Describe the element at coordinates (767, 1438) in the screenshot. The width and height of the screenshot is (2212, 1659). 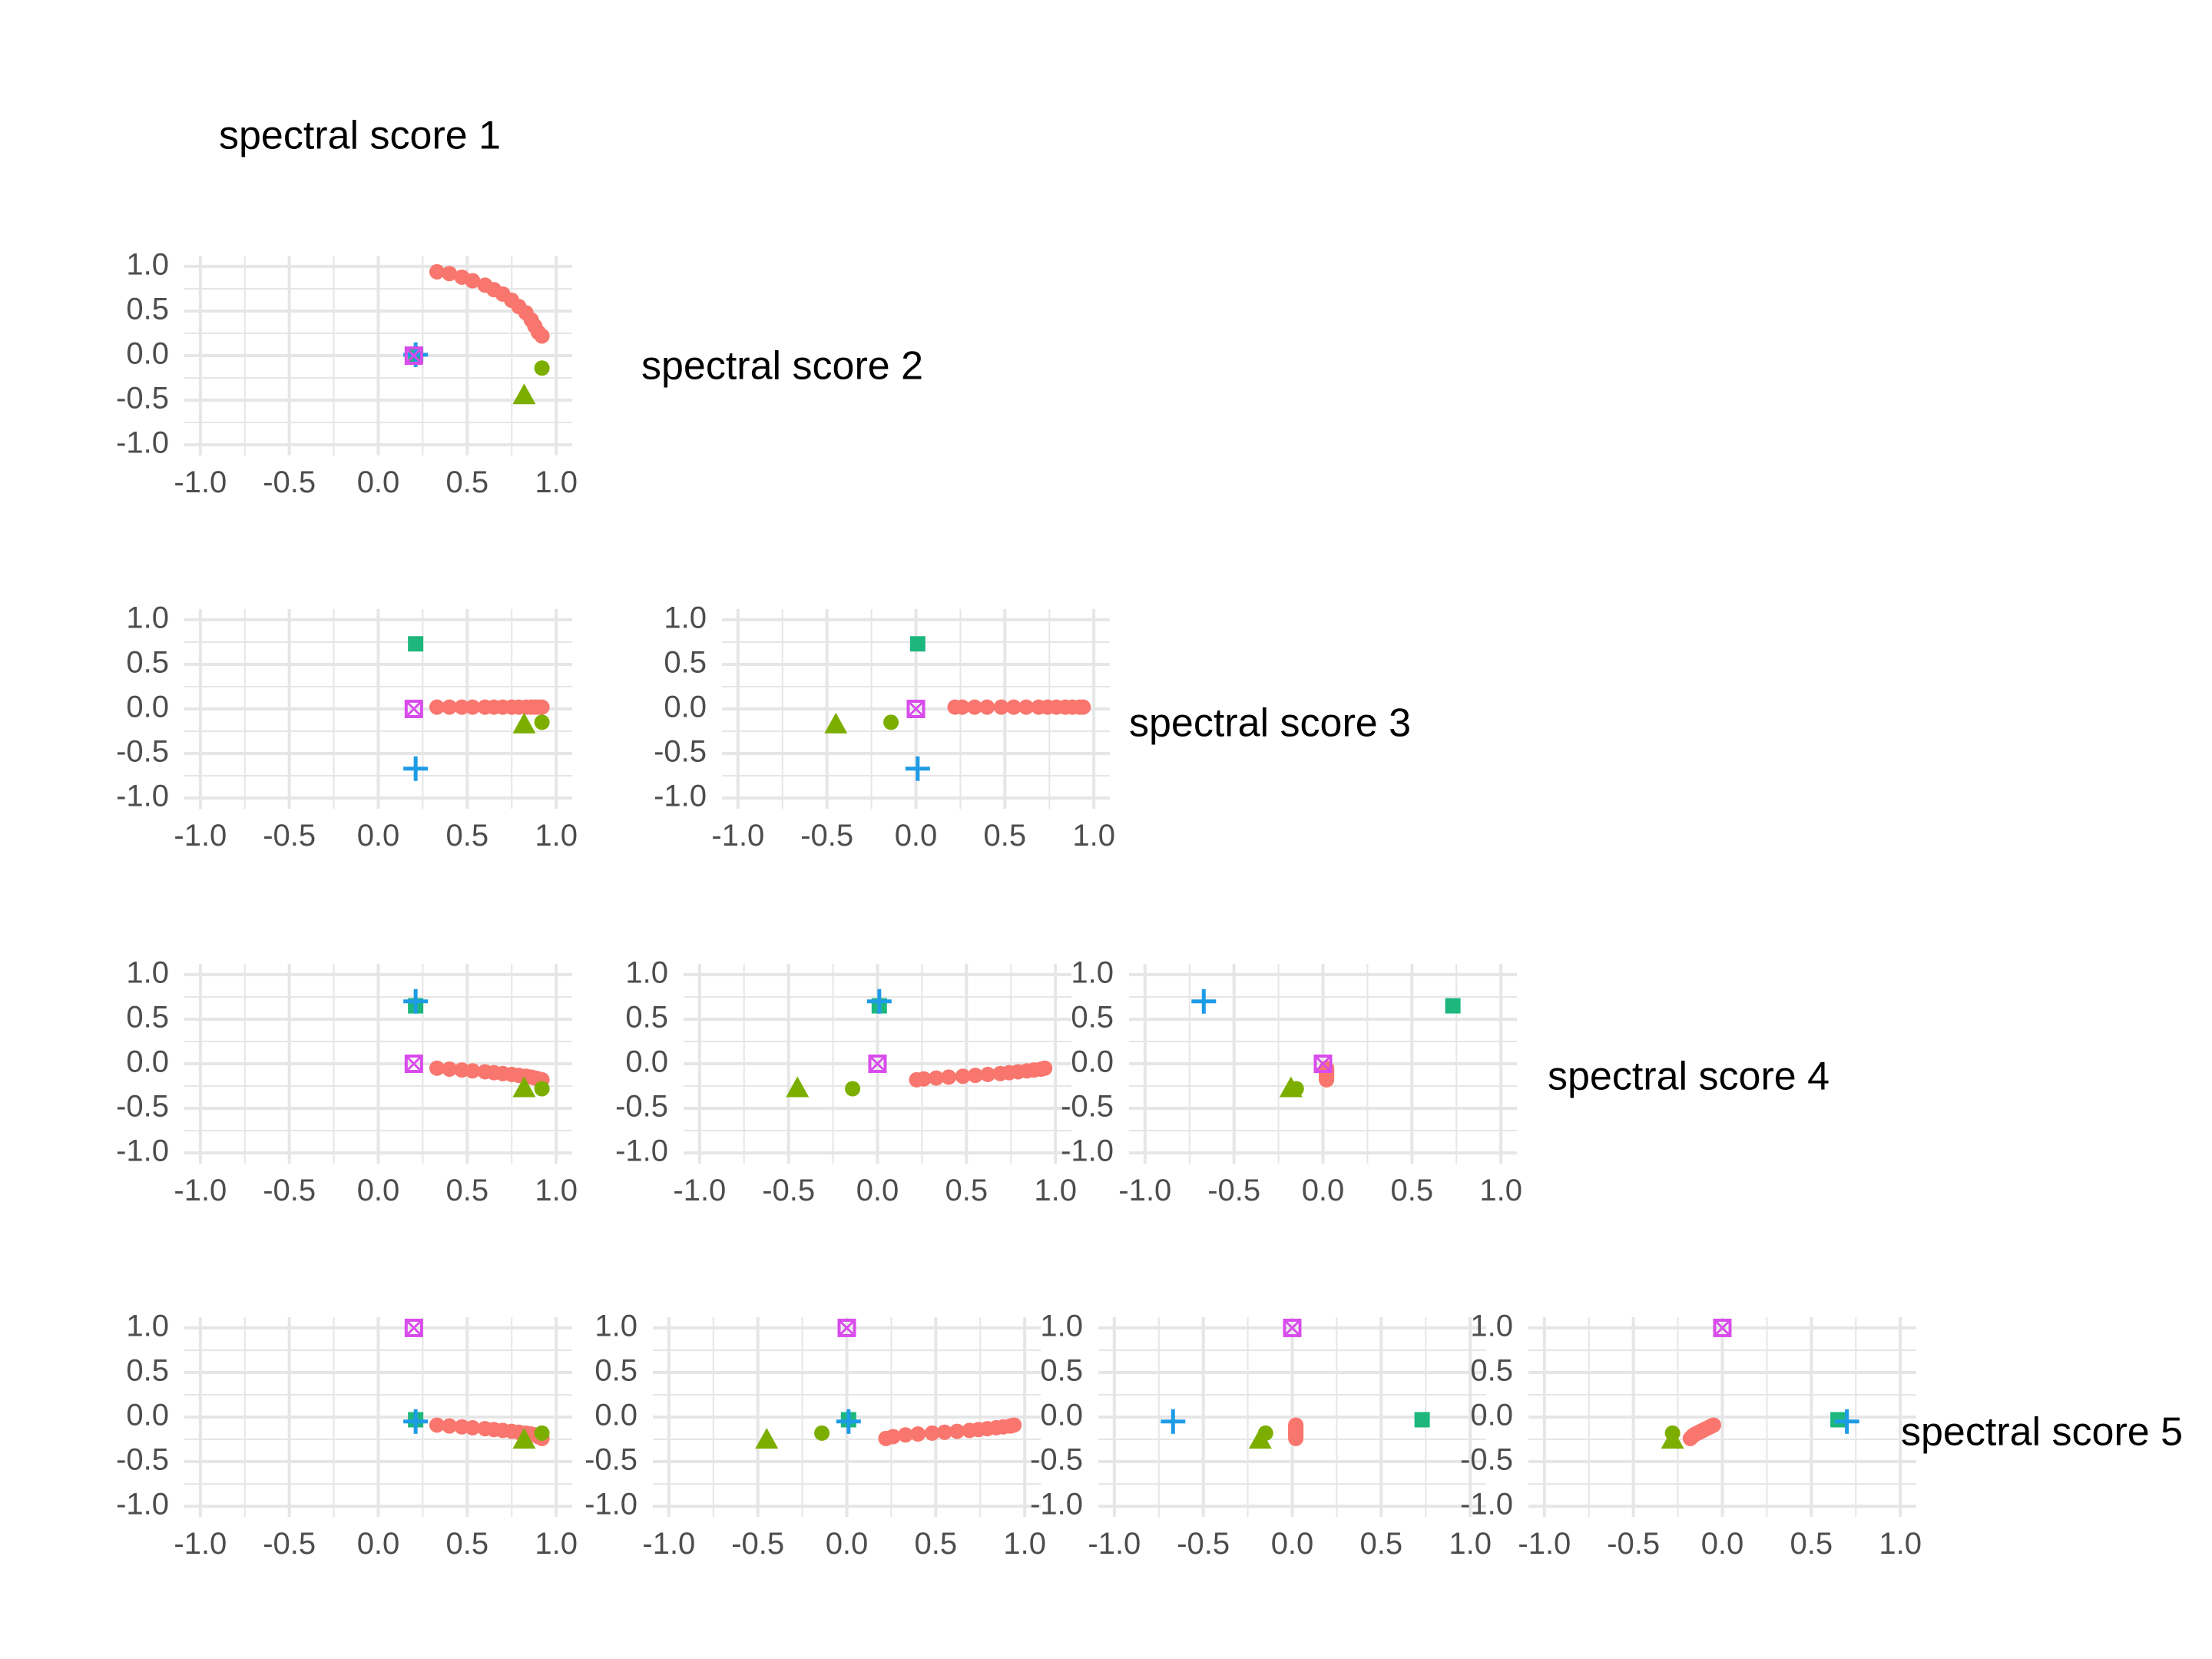
I see `panel-2-5-point-olive-triangle` at that location.